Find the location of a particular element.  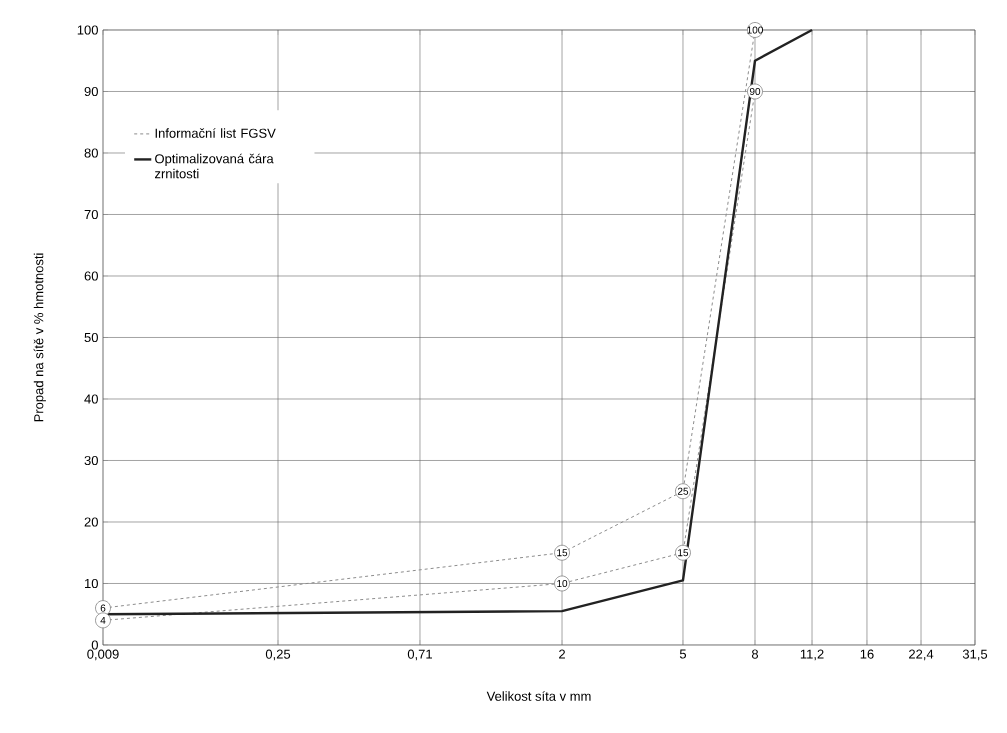

y-tick-label: 80 is located at coordinates (91, 153).